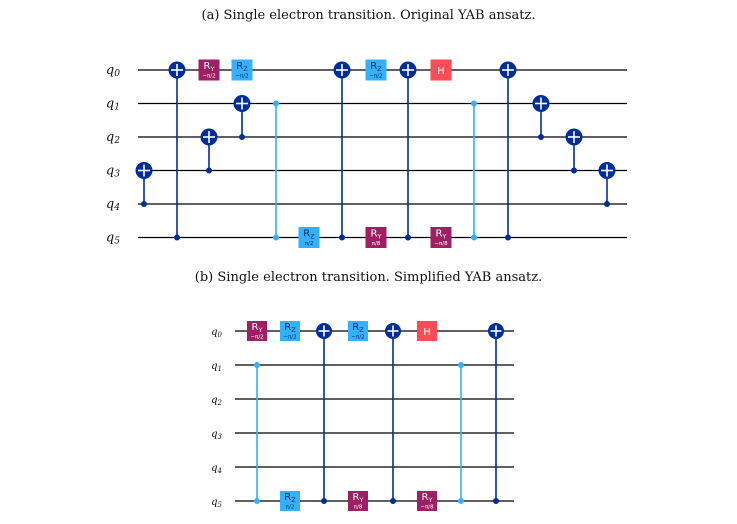  I want to click on qubit-label-b-q3: q3, so click(216, 435).